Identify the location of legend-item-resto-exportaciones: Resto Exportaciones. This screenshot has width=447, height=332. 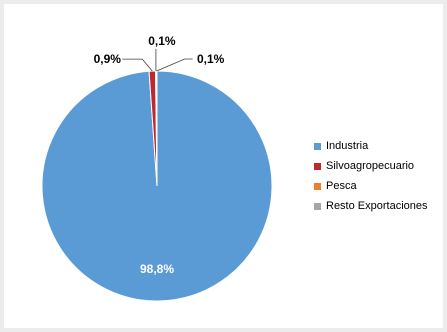
(371, 206).